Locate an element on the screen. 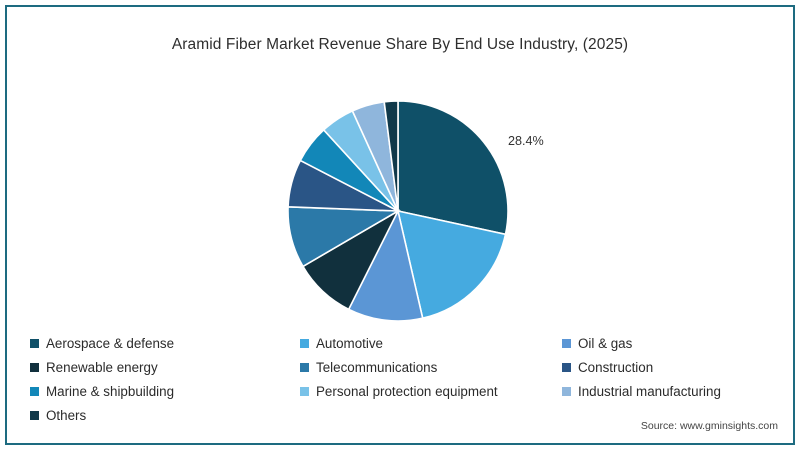 Image resolution: width=800 pixels, height=450 pixels. legend-row: Others is located at coordinates (400, 415).